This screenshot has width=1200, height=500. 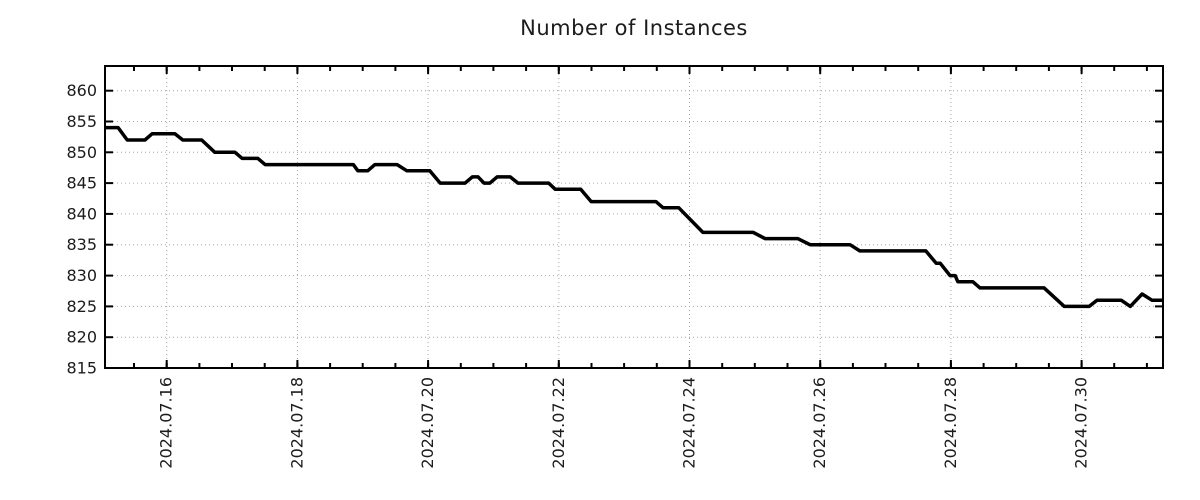 What do you see at coordinates (558, 423) in the screenshot?
I see `x-tick-label: 2024.07.22` at bounding box center [558, 423].